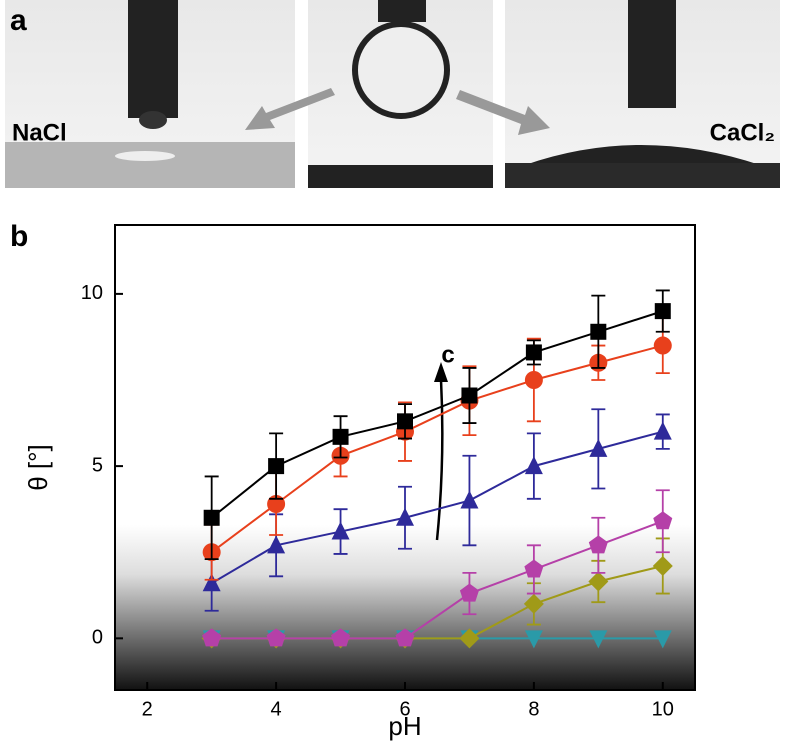 Image resolution: width=787 pixels, height=749 pixels. I want to click on y-tick-label: 10, so click(92, 293).